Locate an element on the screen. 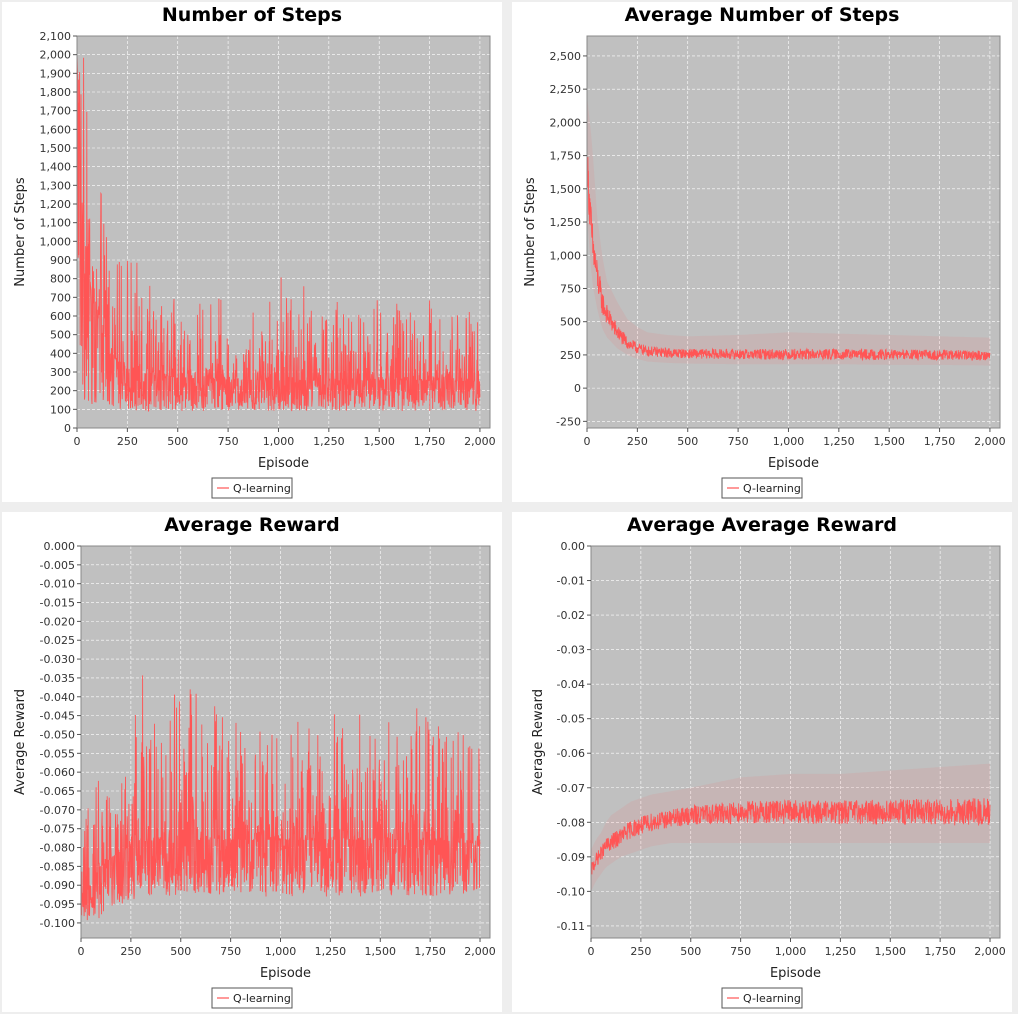  y-tick-label: -0.010 is located at coordinates (57, 584).